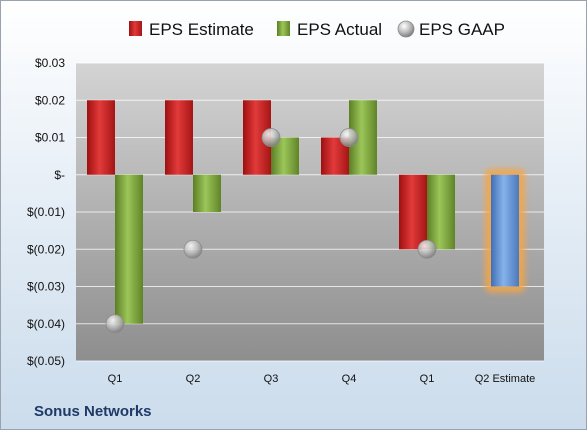  What do you see at coordinates (46, 249) in the screenshot?
I see `y-tick-label: $(0.02)` at bounding box center [46, 249].